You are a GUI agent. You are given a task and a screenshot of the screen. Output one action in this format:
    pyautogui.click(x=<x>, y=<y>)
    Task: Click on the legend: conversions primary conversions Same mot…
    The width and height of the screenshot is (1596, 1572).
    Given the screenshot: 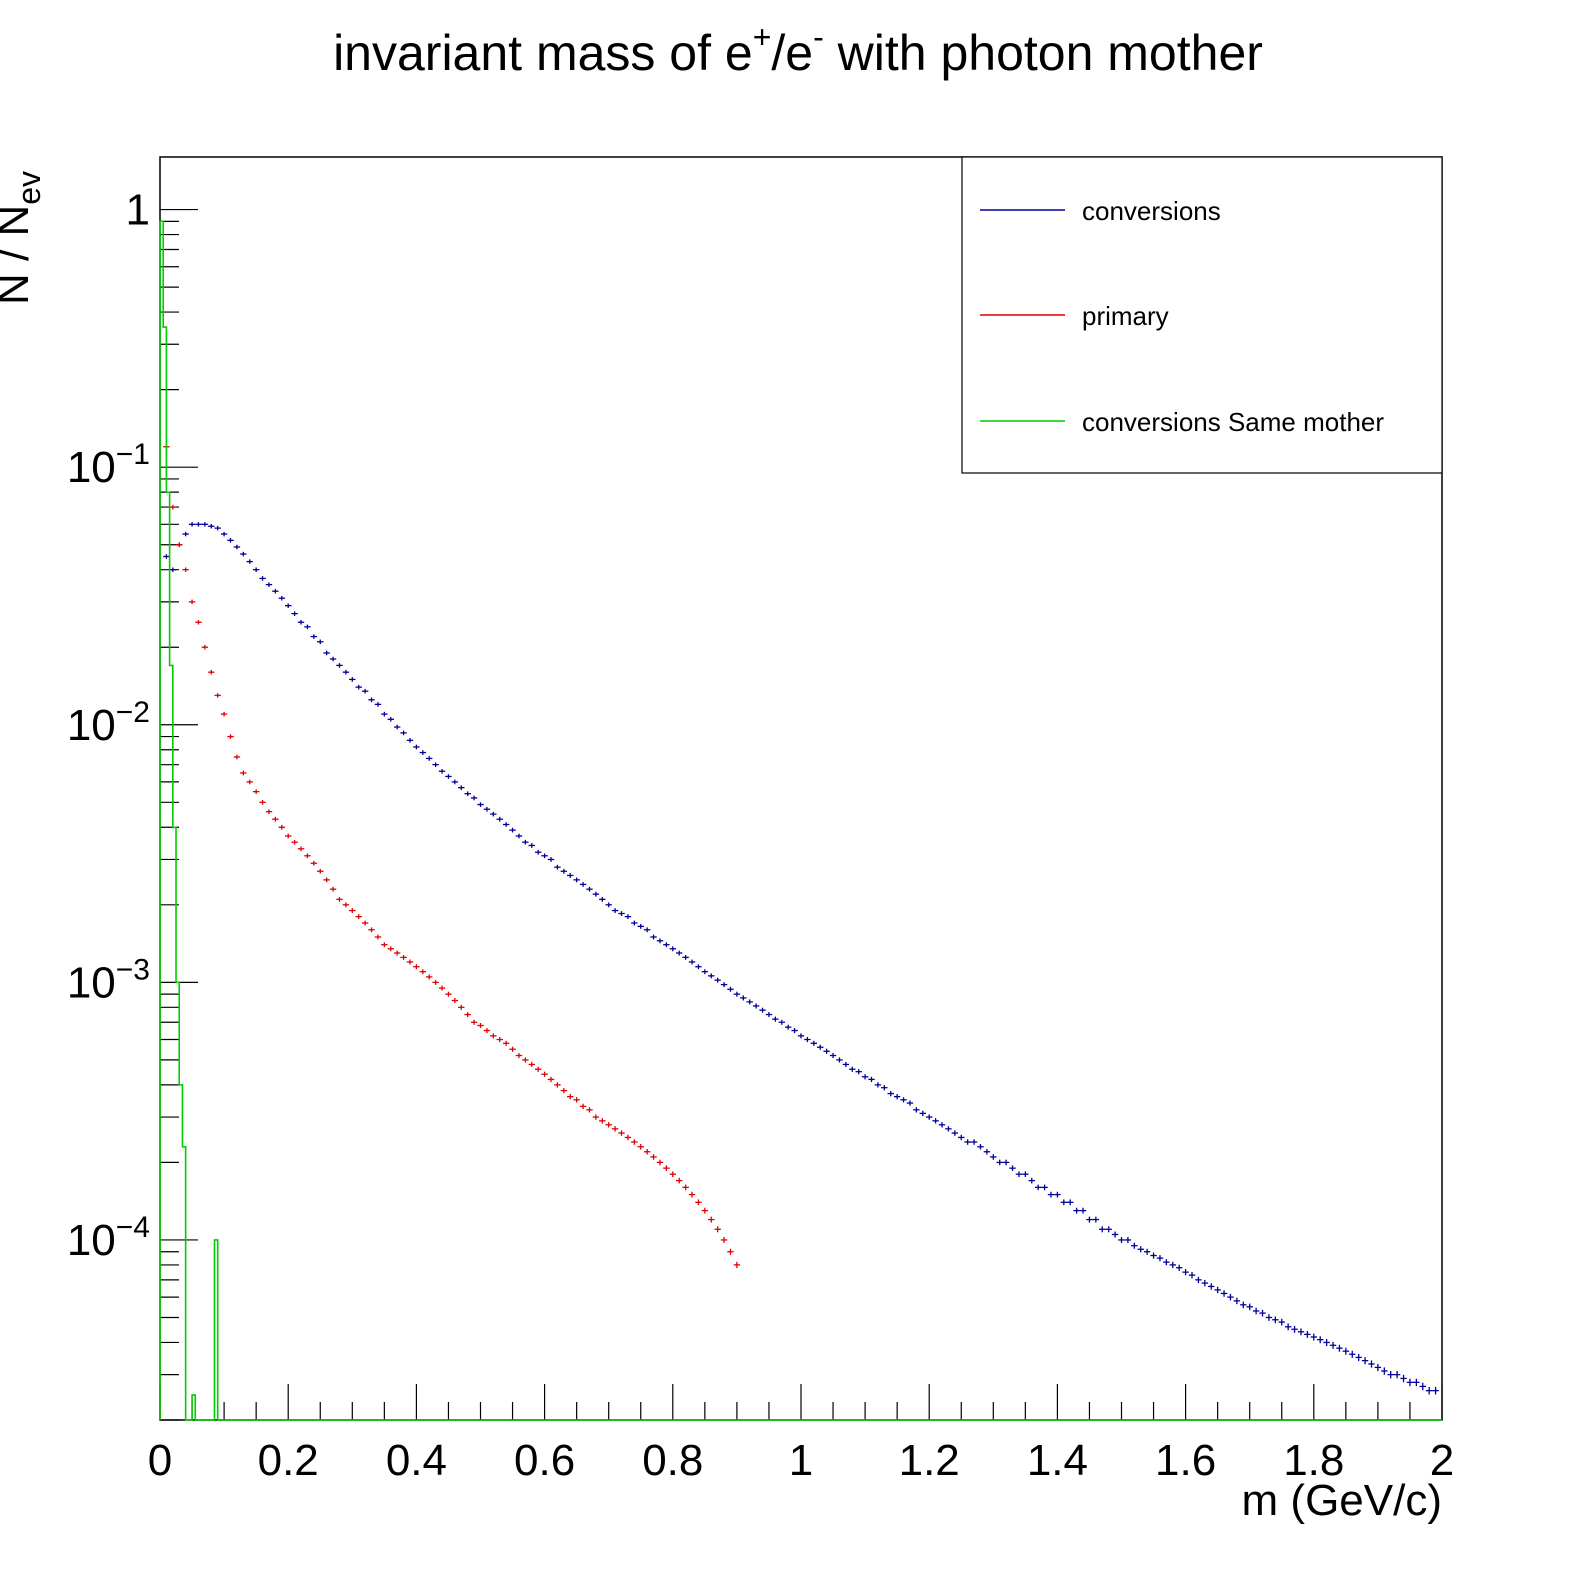 What is the action you would take?
    pyautogui.click(x=1202, y=315)
    